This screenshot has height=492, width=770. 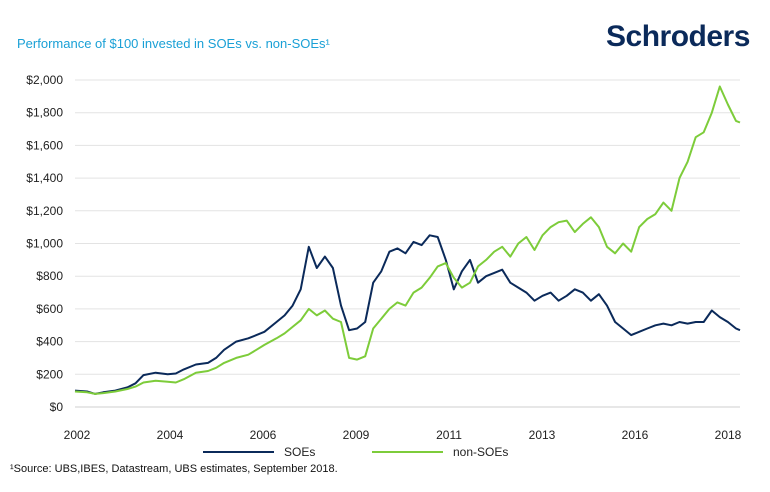 I want to click on x-tick-label: 2016, so click(x=635, y=435).